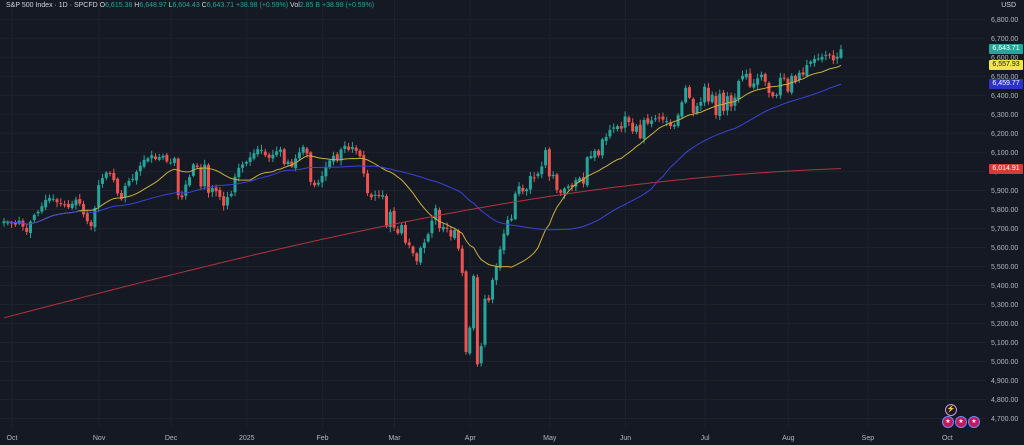  Describe the element at coordinates (1004, 248) in the screenshot. I see `y-tick-label: 5,600.00` at that location.